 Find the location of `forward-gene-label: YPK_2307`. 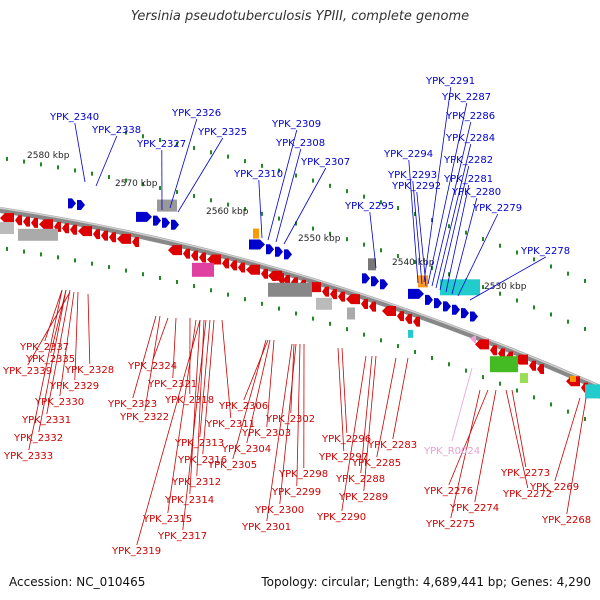

forward-gene-label: YPK_2307 is located at coordinates (325, 162).